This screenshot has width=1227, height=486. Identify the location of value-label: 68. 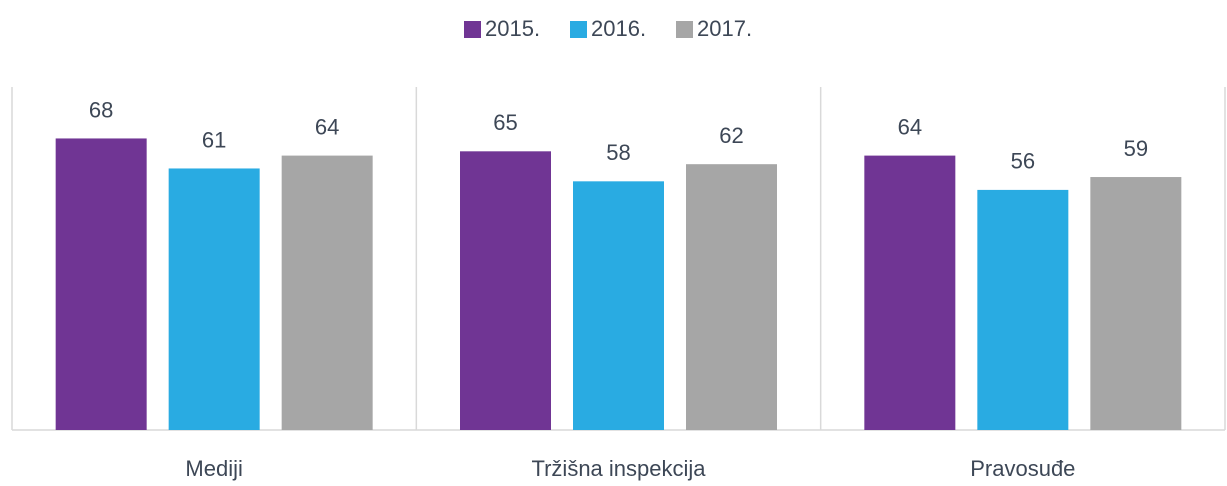
(101, 109).